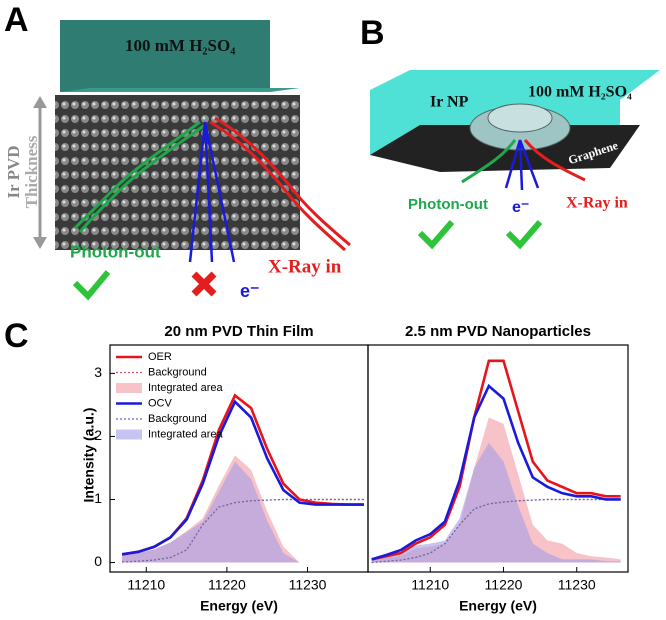 Image resolution: width=666 pixels, height=620 pixels. Describe the element at coordinates (449, 102) in the screenshot. I see `particle-label: Ir NP` at that location.